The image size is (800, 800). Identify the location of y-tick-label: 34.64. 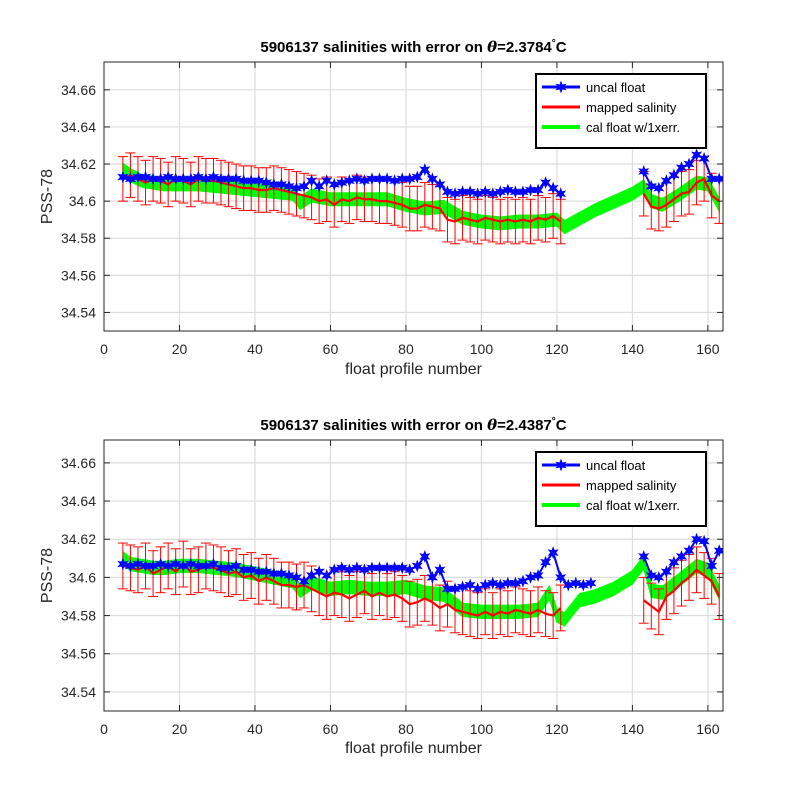
(78, 501).